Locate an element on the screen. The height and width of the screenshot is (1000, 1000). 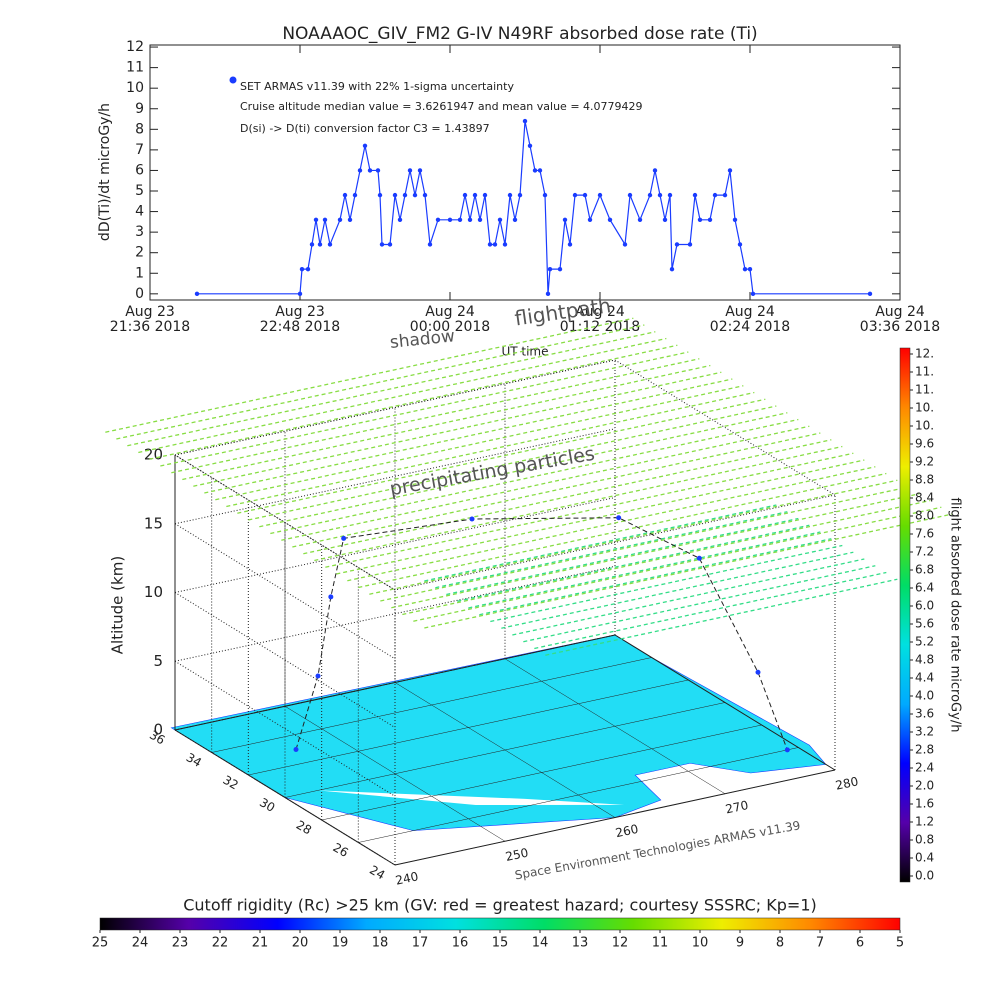
colorbar-tick-label: 1.6 is located at coordinates (924, 804).